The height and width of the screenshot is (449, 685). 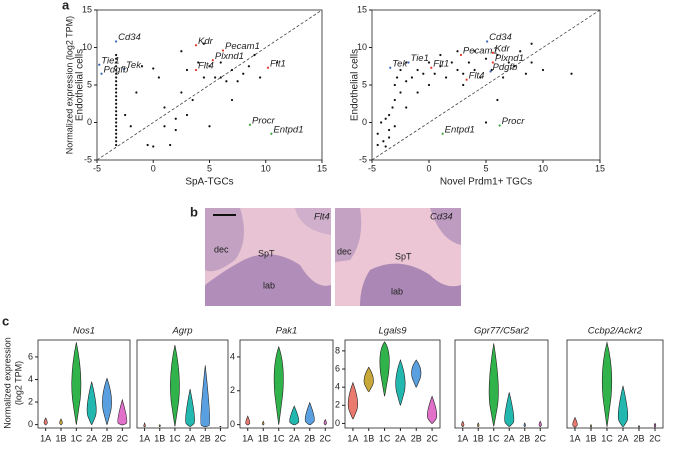 What do you see at coordinates (194, 211) in the screenshot?
I see `panel-label: b` at bounding box center [194, 211].